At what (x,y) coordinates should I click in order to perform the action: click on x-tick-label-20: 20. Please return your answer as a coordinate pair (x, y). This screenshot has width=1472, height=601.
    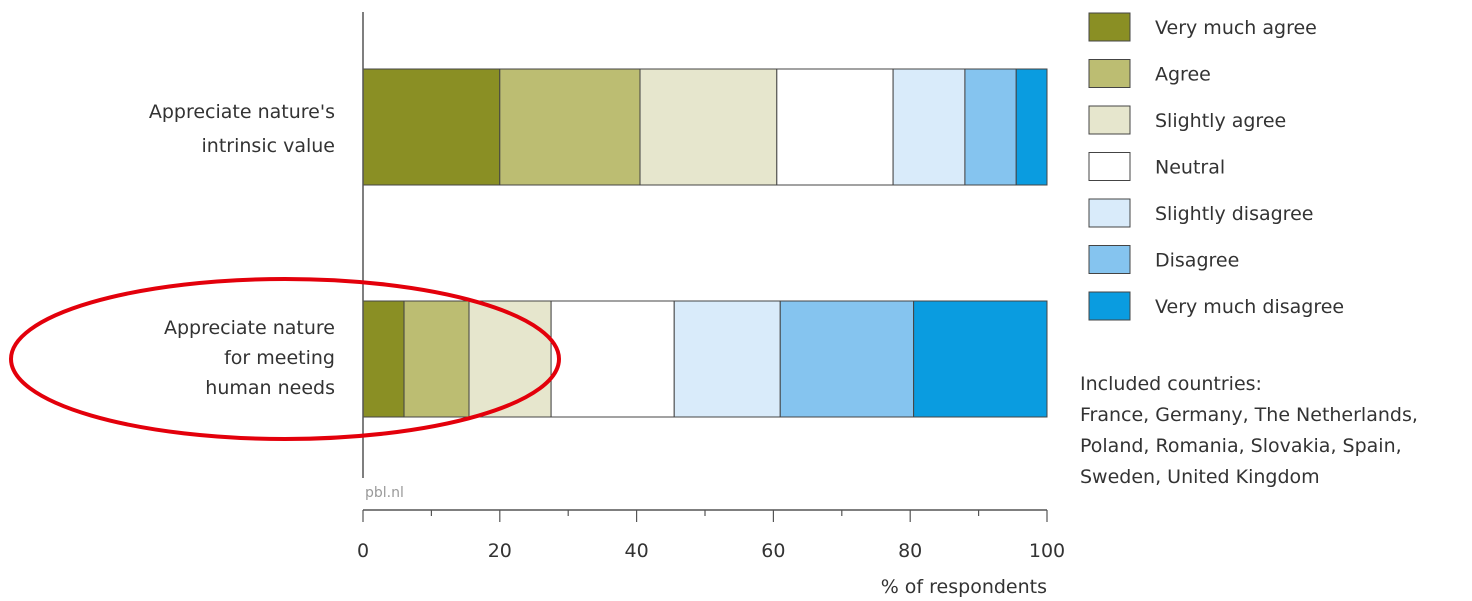
    Looking at the image, I should click on (500, 551).